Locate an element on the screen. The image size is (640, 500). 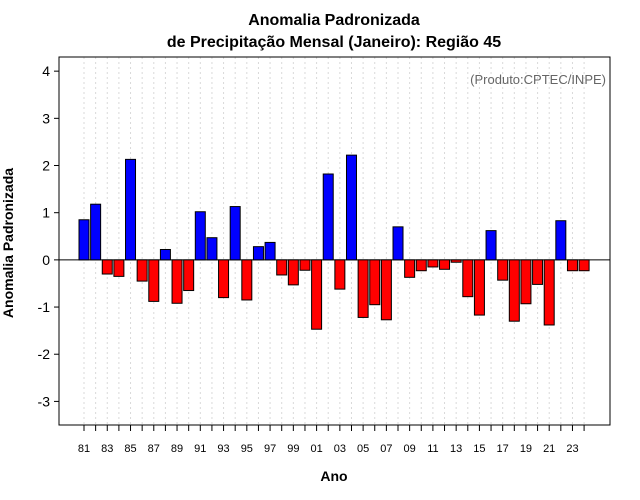
x-tick-label: 97 is located at coordinates (270, 449).